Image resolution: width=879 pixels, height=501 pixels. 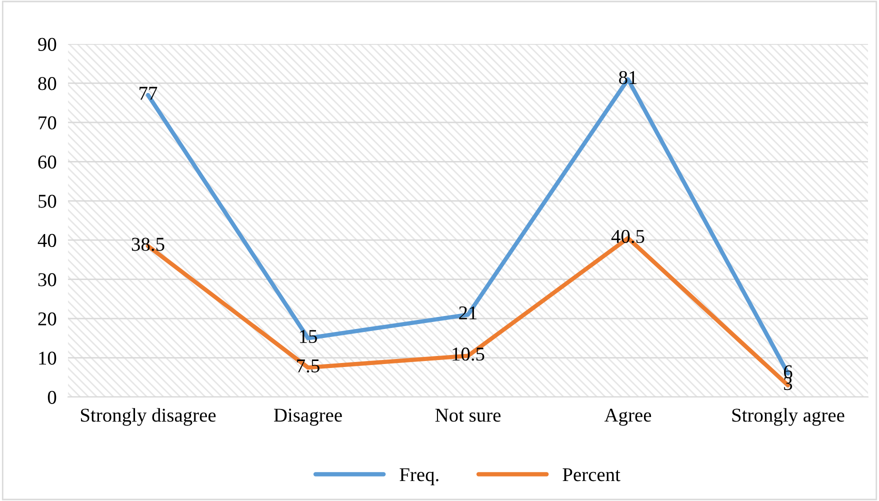 What do you see at coordinates (47, 162) in the screenshot?
I see `y-tick-label: 60` at bounding box center [47, 162].